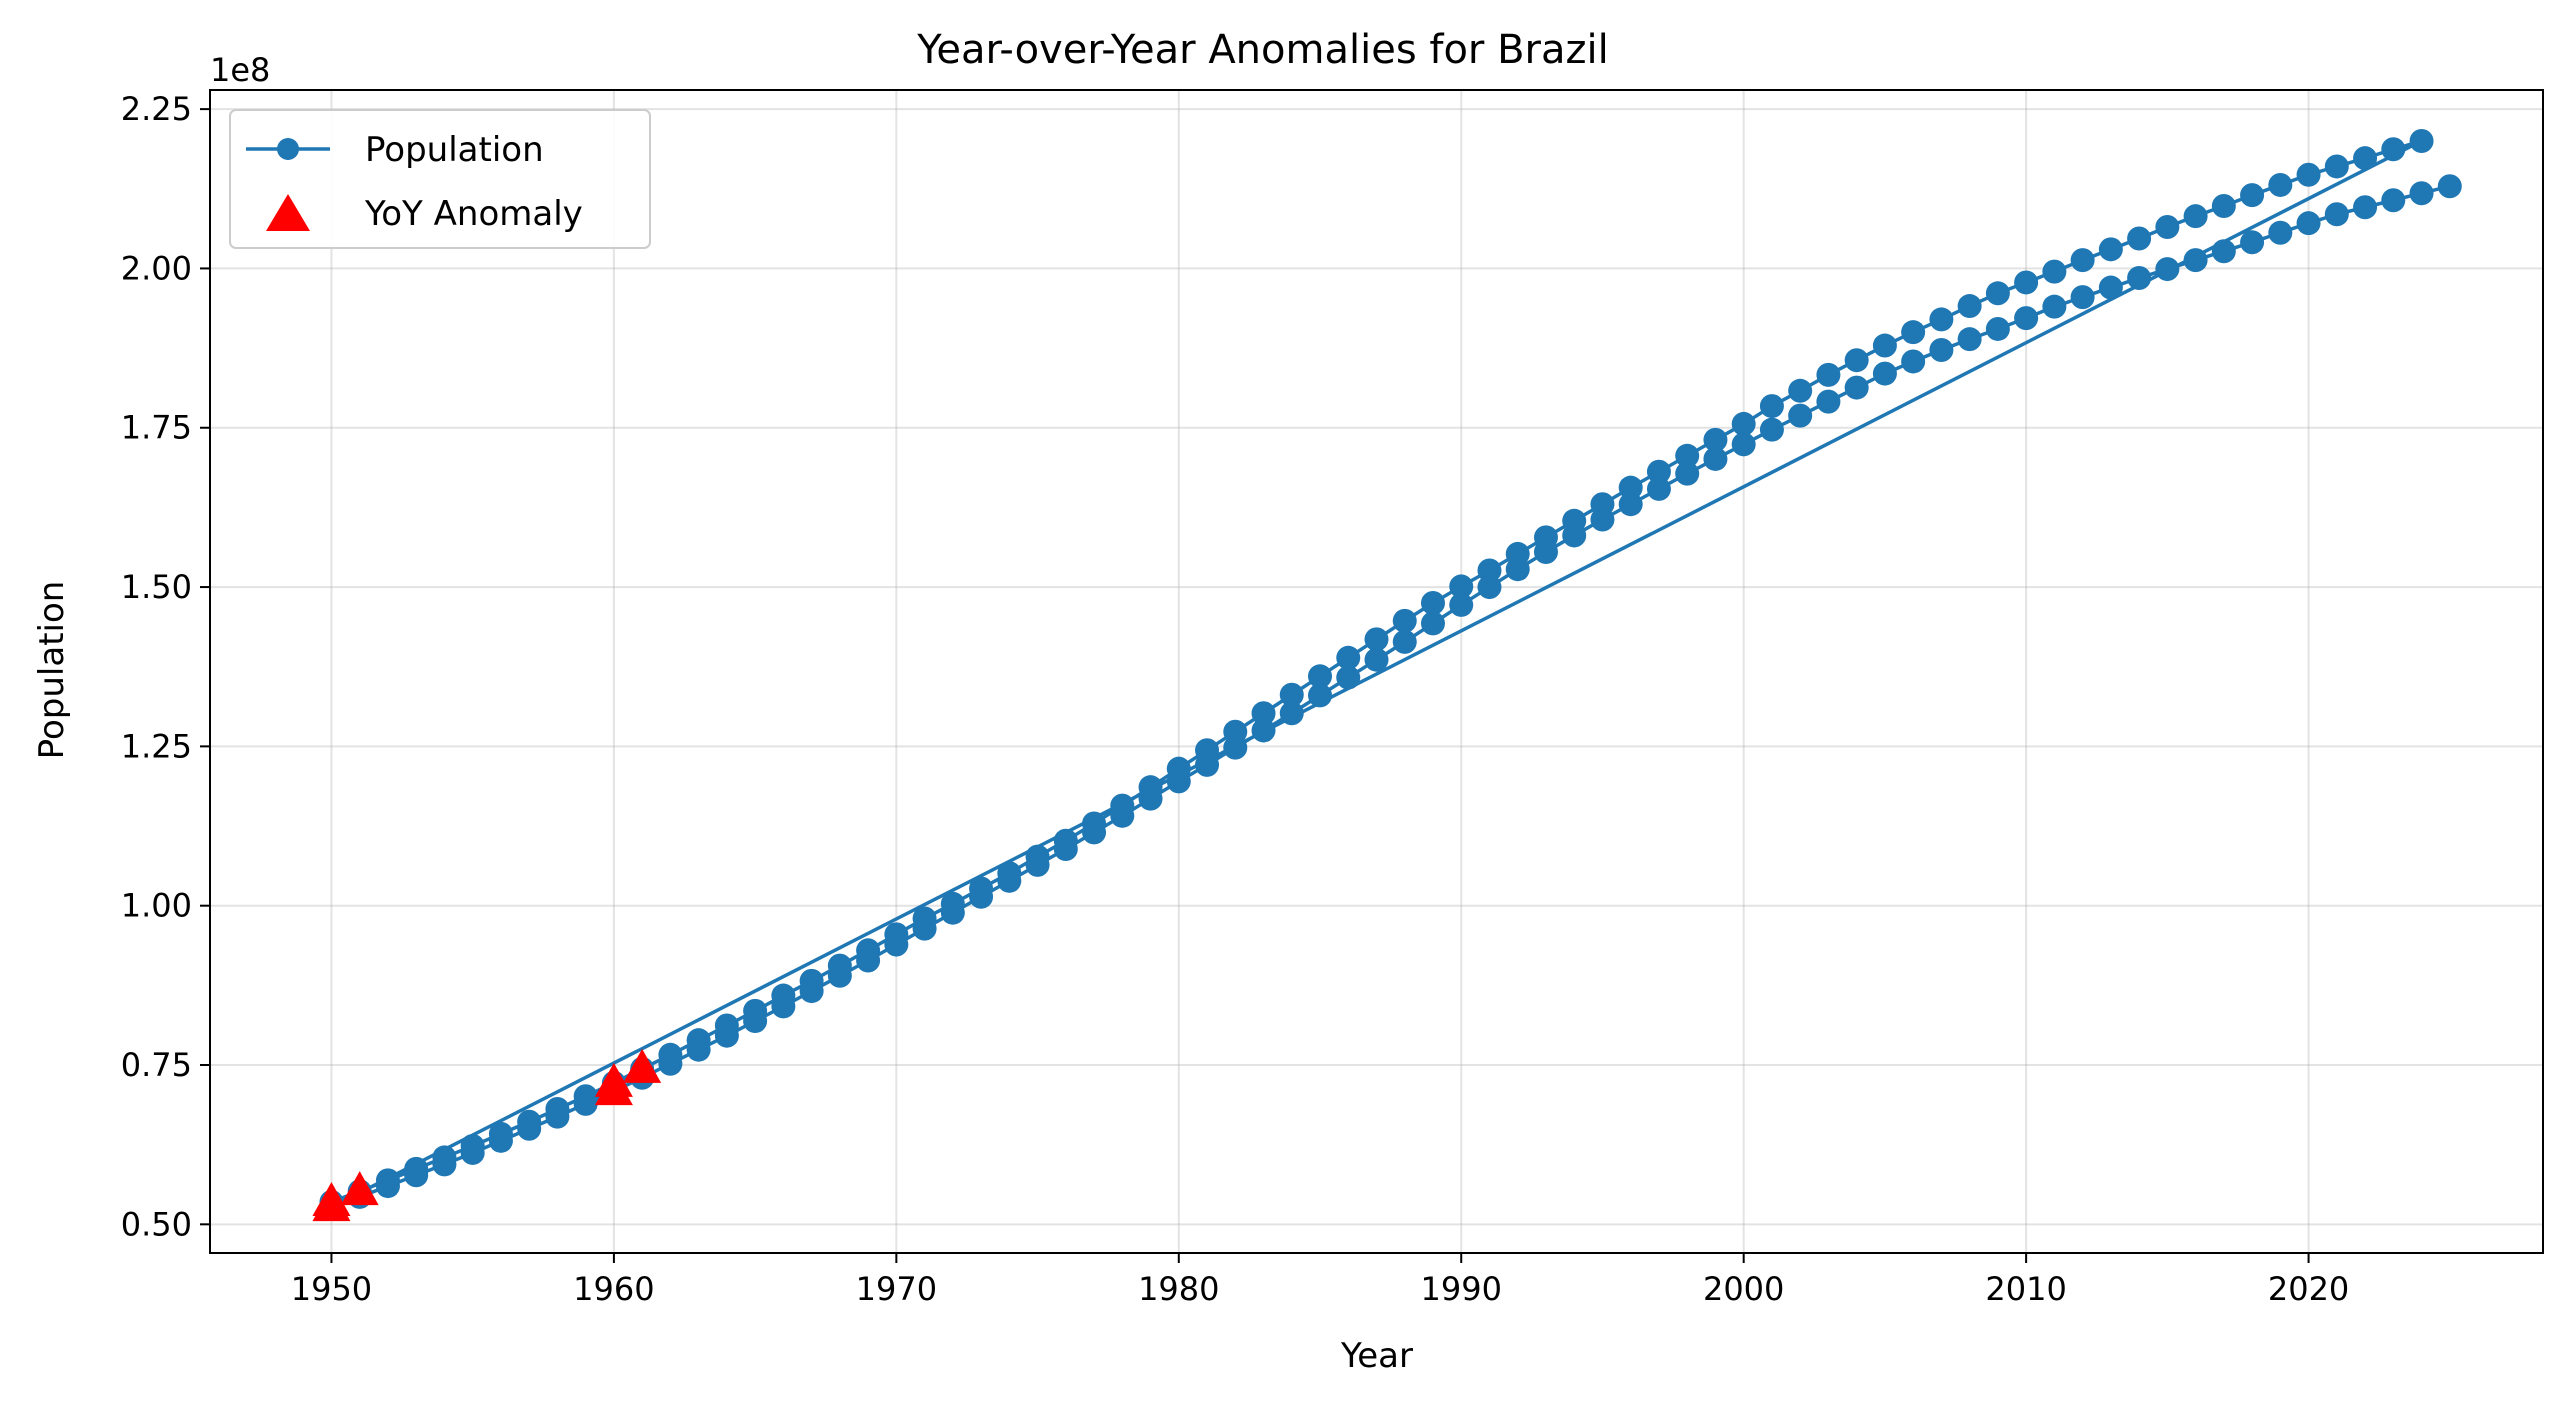 This screenshot has height=1407, width=2565. I want to click on x-tick-label: 1960, so click(613, 1289).